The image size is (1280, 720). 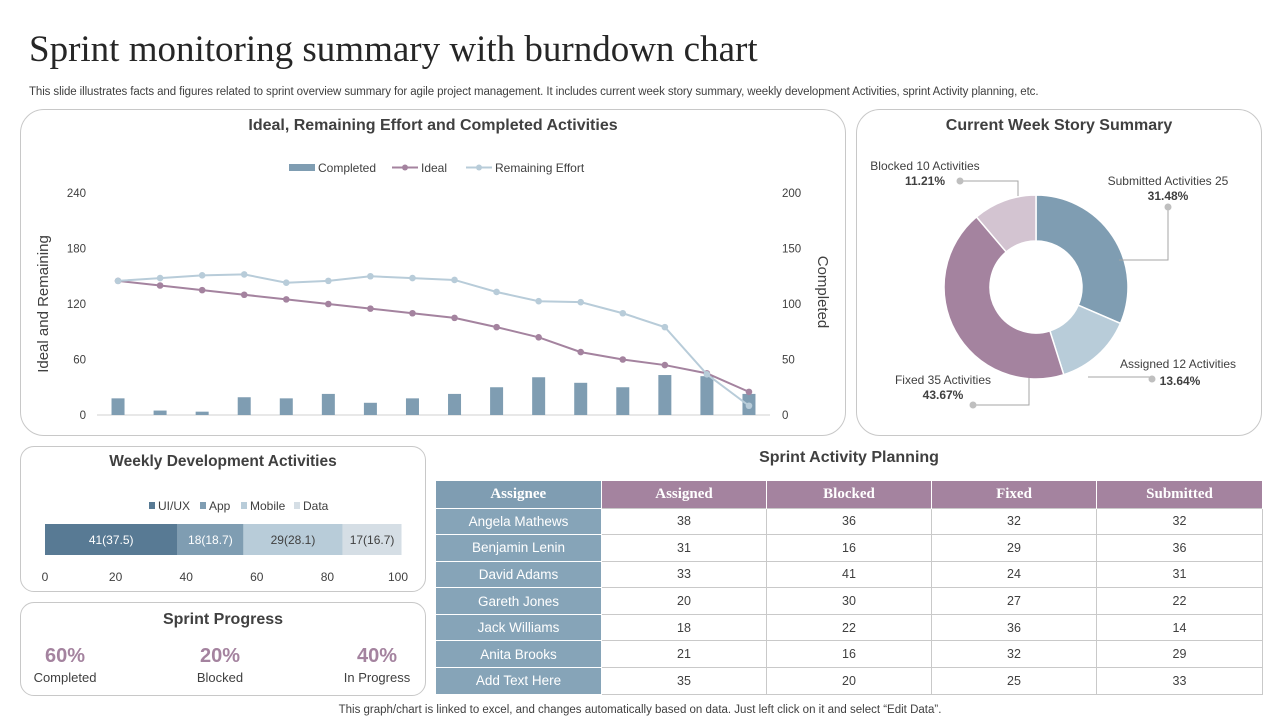 I want to click on assignee-cell: Angela Mathews, so click(x=518, y=521).